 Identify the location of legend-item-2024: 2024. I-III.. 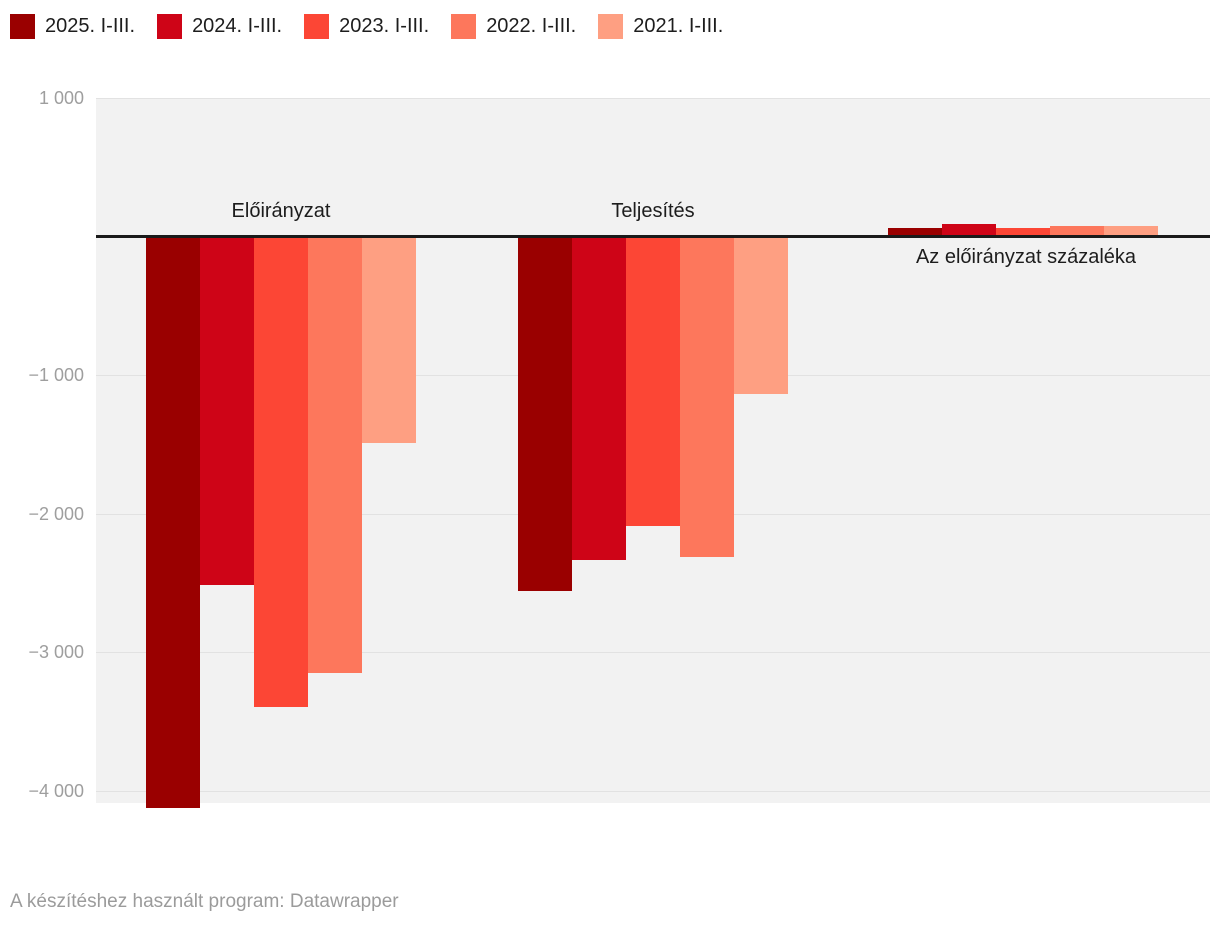
(219, 26).